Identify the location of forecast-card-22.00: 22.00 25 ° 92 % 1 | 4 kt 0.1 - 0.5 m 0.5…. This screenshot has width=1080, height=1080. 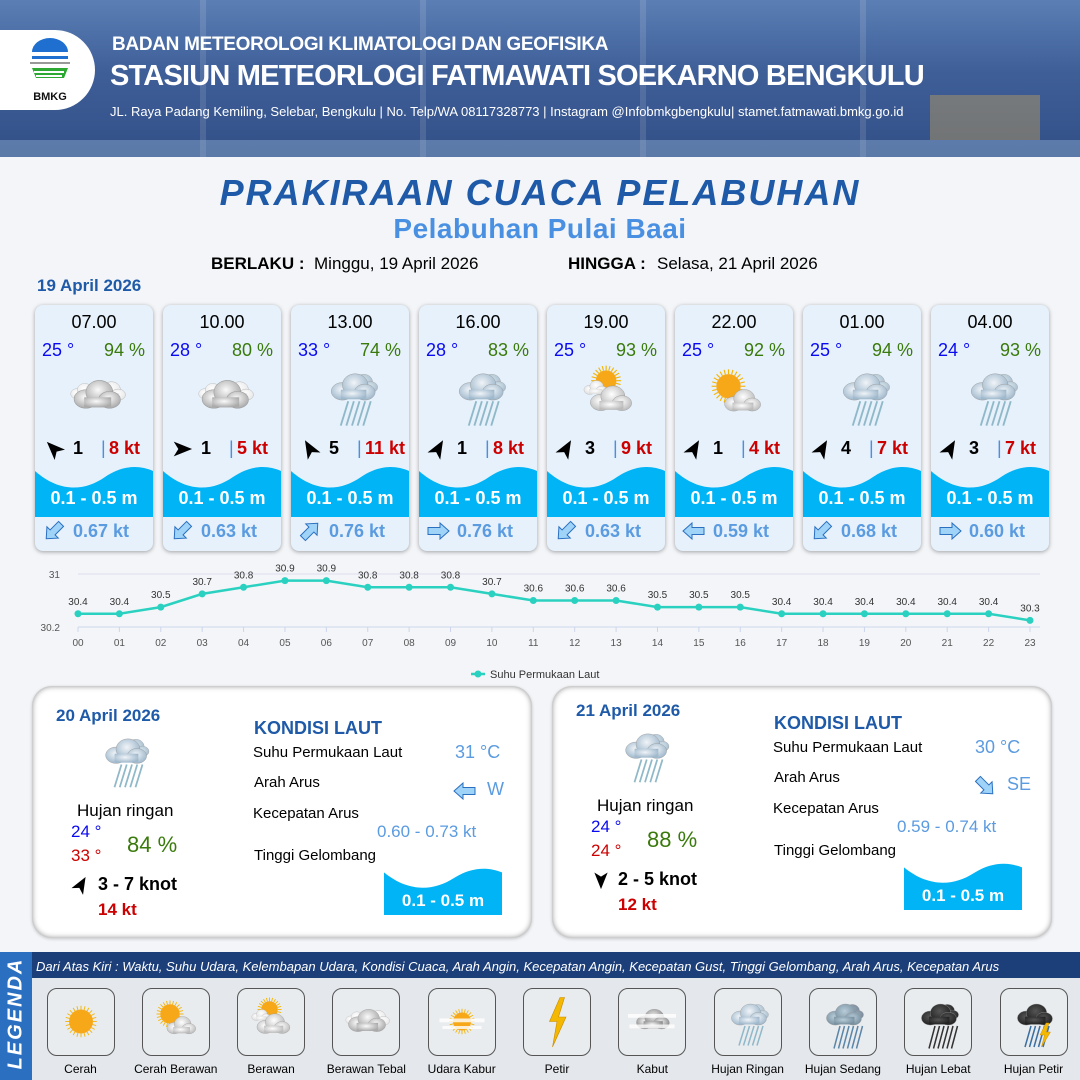
(734, 428).